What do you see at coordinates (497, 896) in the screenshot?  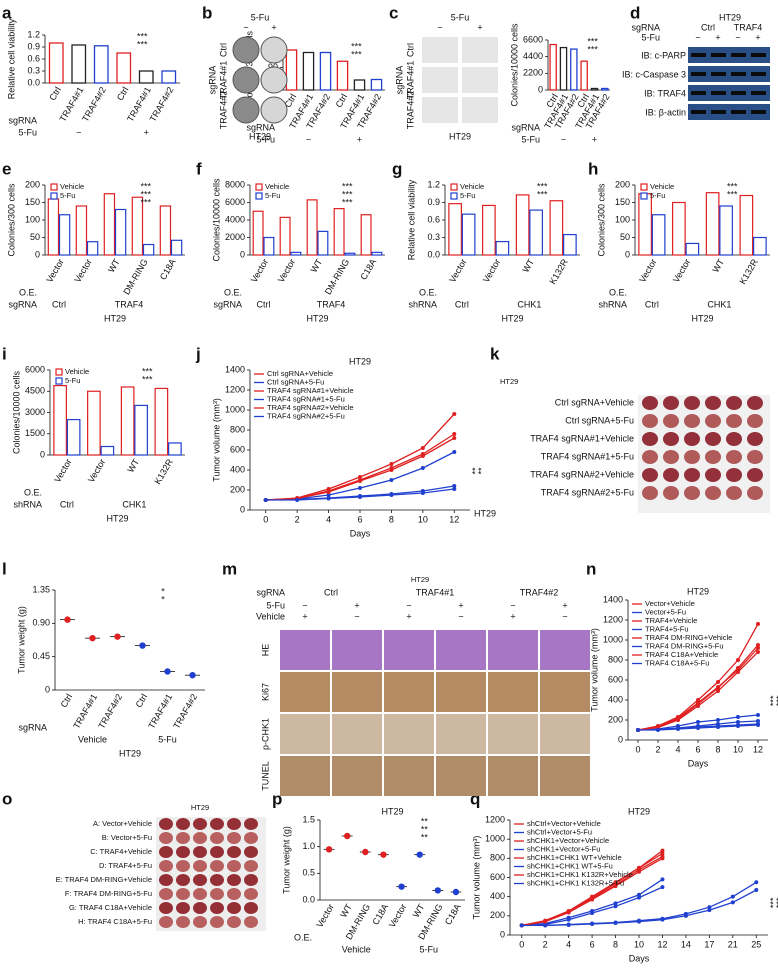 I see `y-tick-label: 400` at bounding box center [497, 896].